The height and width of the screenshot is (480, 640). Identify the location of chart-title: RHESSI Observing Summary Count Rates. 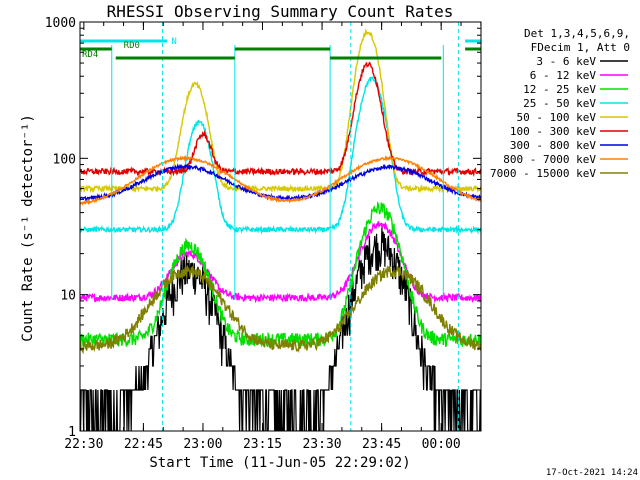
(280, 11).